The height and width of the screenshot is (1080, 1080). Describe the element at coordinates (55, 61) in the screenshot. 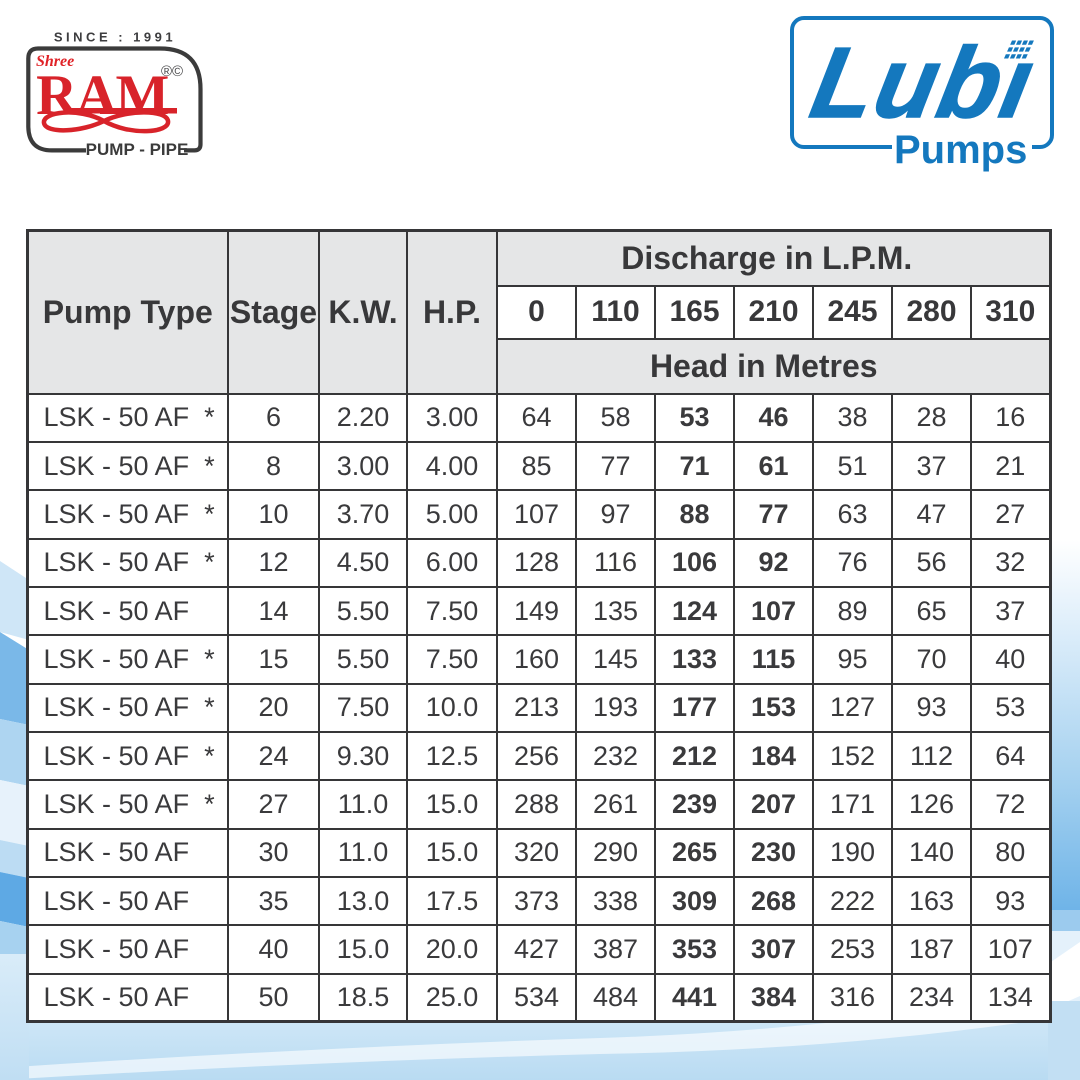

I see `svg-text: Shree` at that location.